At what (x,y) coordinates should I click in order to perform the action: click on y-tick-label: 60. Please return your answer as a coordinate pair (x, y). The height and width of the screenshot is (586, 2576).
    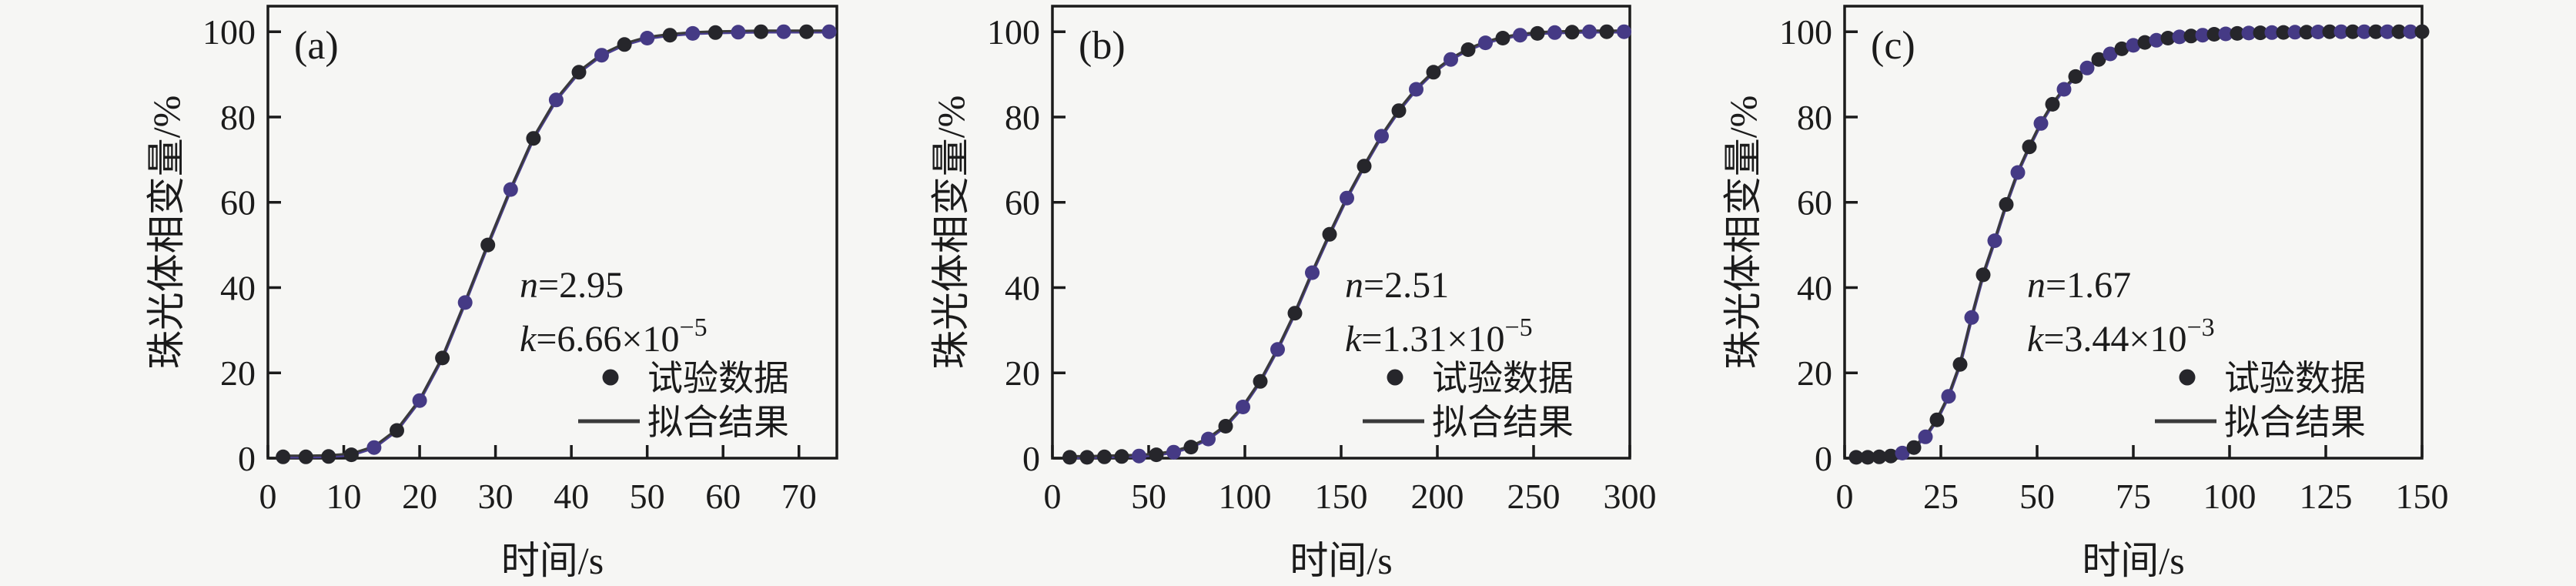
    Looking at the image, I should click on (1022, 203).